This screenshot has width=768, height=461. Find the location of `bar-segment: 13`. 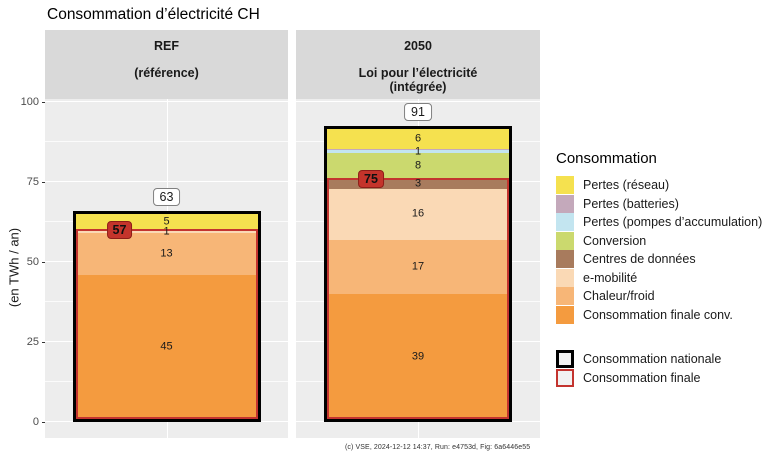

bar-segment: 13 is located at coordinates (166, 254).